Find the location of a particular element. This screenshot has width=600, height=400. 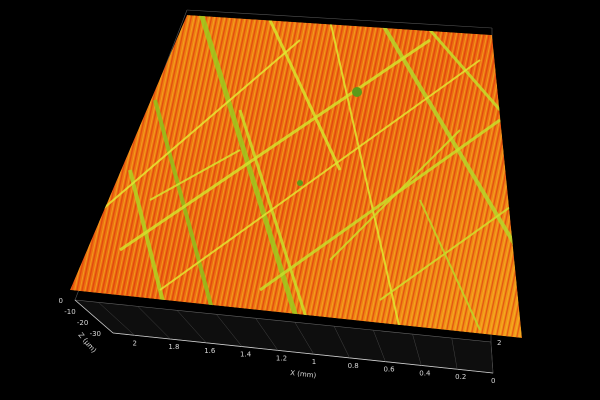

x-tick-label: 0.2 is located at coordinates (460, 377).